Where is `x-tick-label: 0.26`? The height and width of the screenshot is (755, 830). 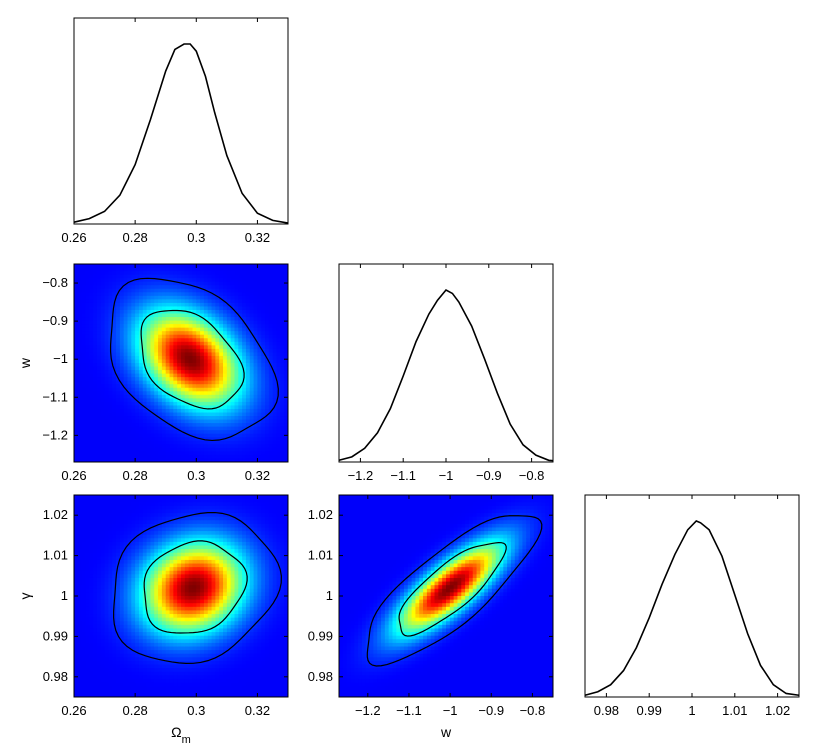 x-tick-label: 0.26 is located at coordinates (73, 237).